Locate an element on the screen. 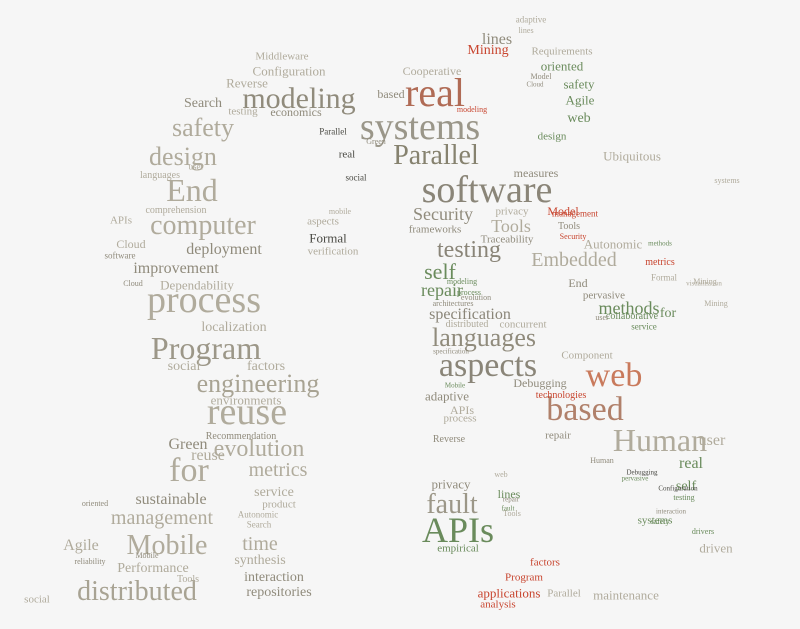 The height and width of the screenshot is (629, 800). cloud-word: for is located at coordinates (668, 313).